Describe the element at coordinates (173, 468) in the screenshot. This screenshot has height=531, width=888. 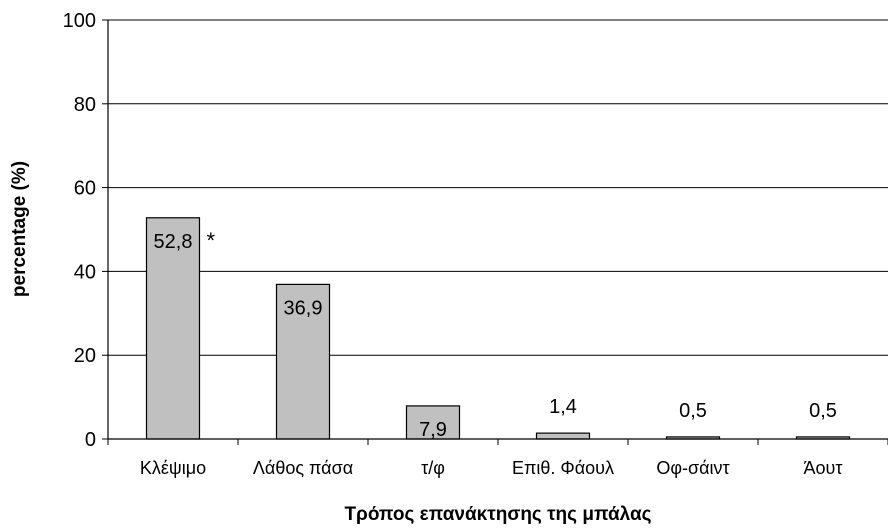
I see `x-tick-label: Κλέψιμο` at that location.